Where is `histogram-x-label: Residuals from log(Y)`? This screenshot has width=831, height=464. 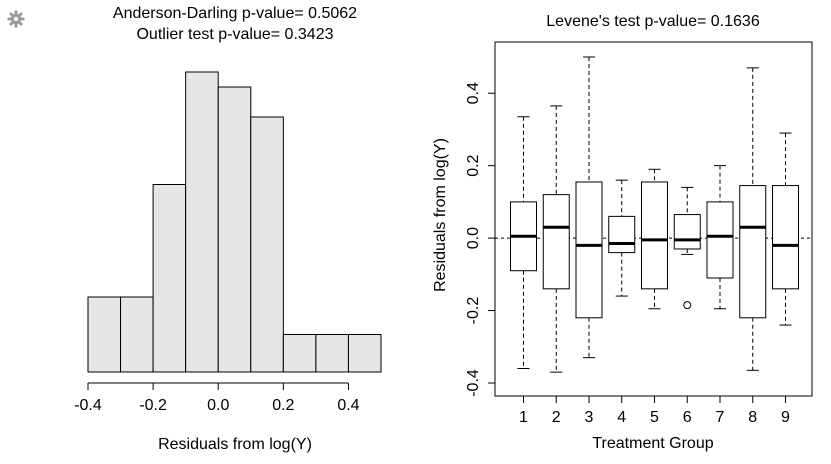
histogram-x-label: Residuals from log(Y) is located at coordinates (235, 444).